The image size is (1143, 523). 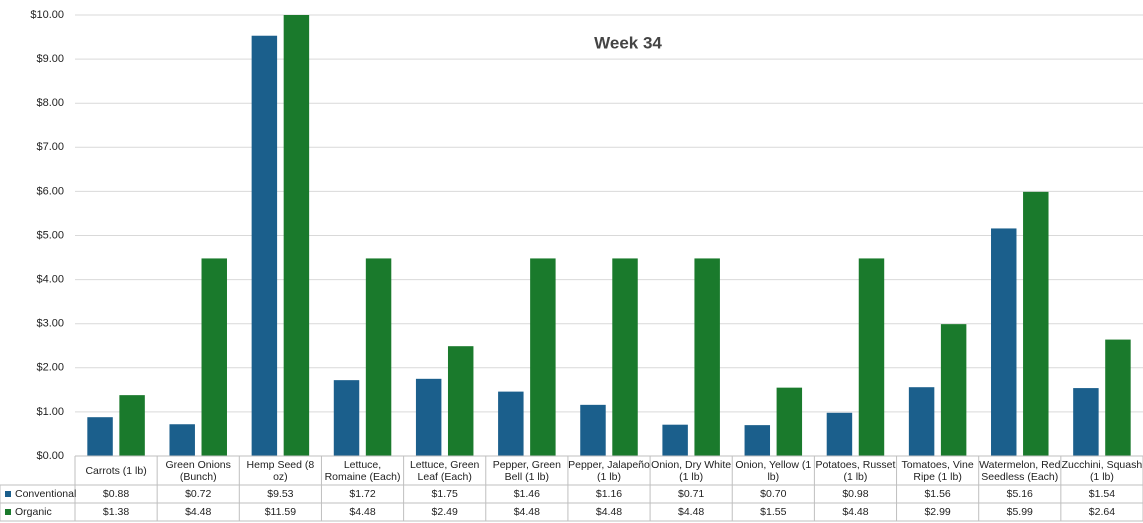 I want to click on x-tick-label: Zucchini, Squash (1 lb), so click(x=1102, y=470).